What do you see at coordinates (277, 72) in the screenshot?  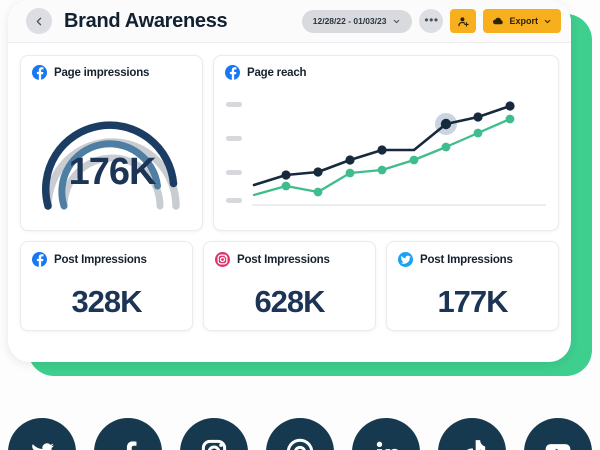 I see `card-title: Page reach` at bounding box center [277, 72].